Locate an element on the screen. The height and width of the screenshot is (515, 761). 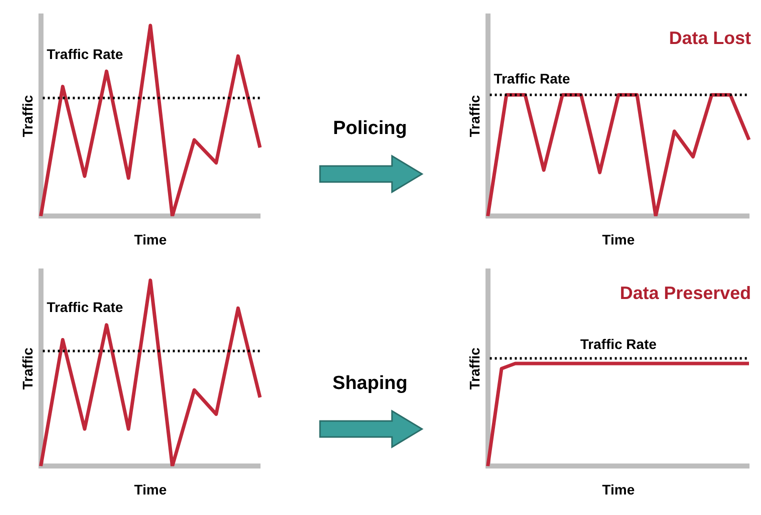
text: Shaping is located at coordinates (370, 384).